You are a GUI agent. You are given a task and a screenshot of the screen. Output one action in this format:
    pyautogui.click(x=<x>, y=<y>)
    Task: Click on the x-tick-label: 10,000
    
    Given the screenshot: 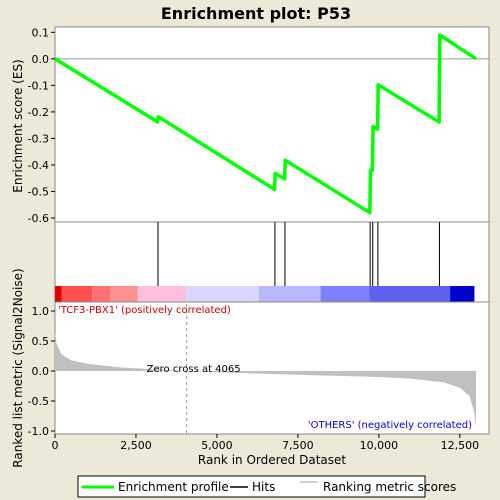 What is the action you would take?
    pyautogui.click(x=379, y=445)
    